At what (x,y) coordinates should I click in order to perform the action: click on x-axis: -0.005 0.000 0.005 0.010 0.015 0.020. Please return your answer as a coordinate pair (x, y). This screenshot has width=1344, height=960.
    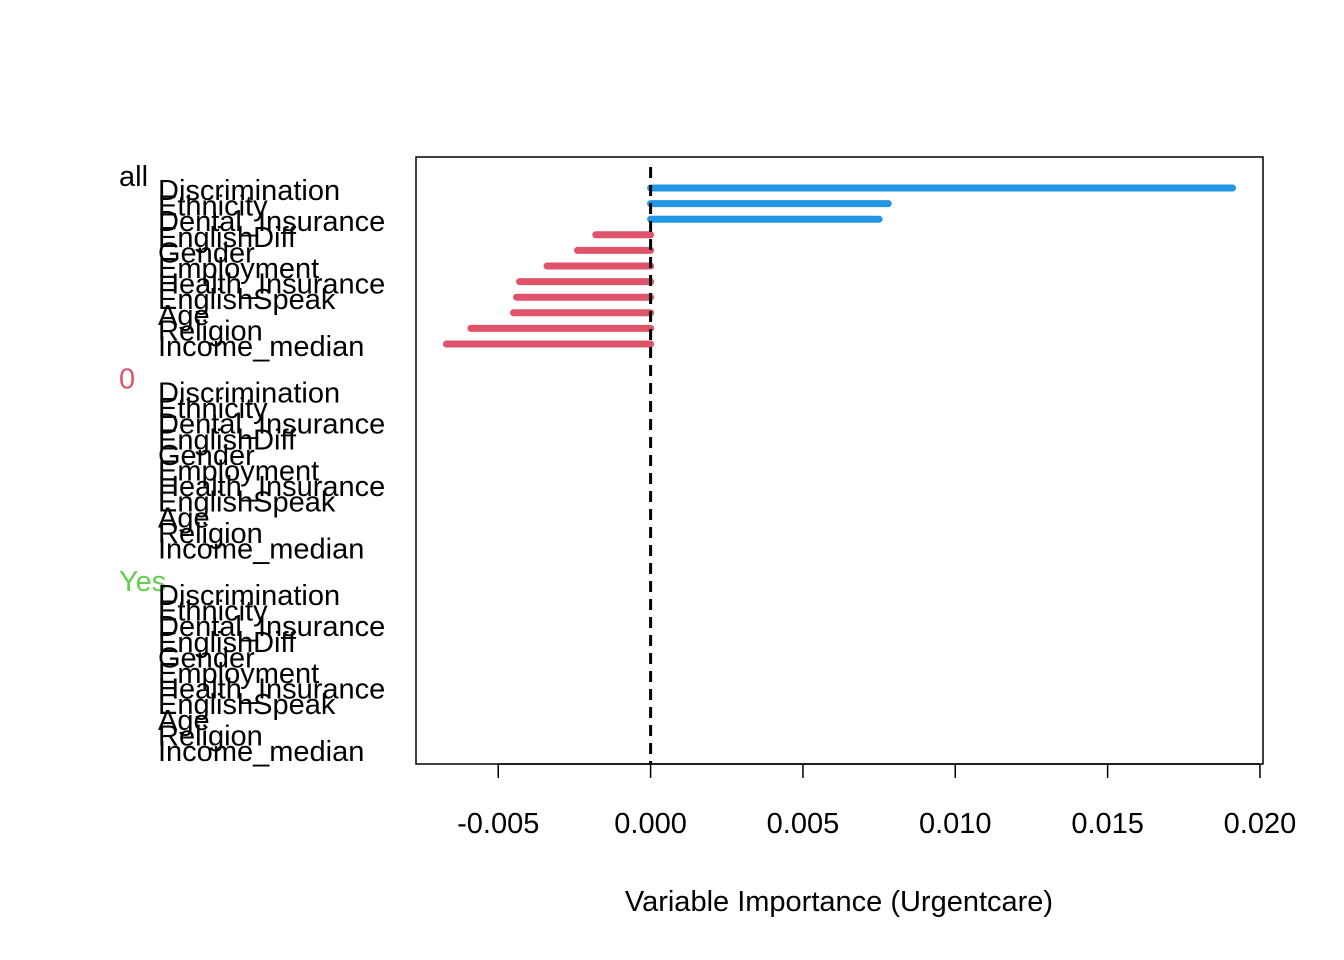
    Looking at the image, I should click on (877, 801).